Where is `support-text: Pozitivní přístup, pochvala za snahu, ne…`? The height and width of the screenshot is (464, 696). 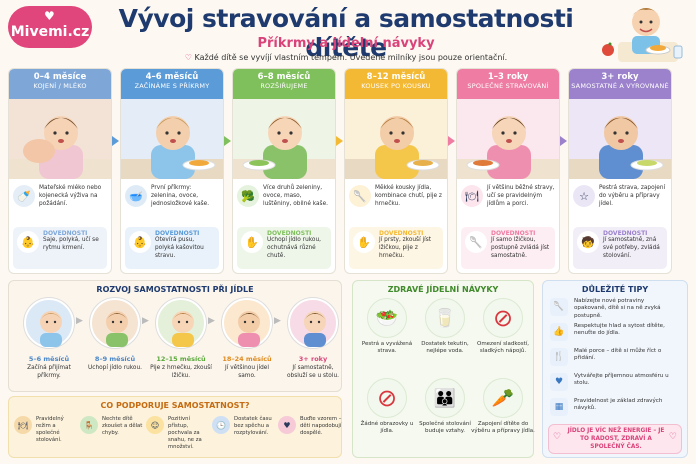
support-text: Pozitivní přístup, pochvala za snahu, ne… is located at coordinates (185, 433).